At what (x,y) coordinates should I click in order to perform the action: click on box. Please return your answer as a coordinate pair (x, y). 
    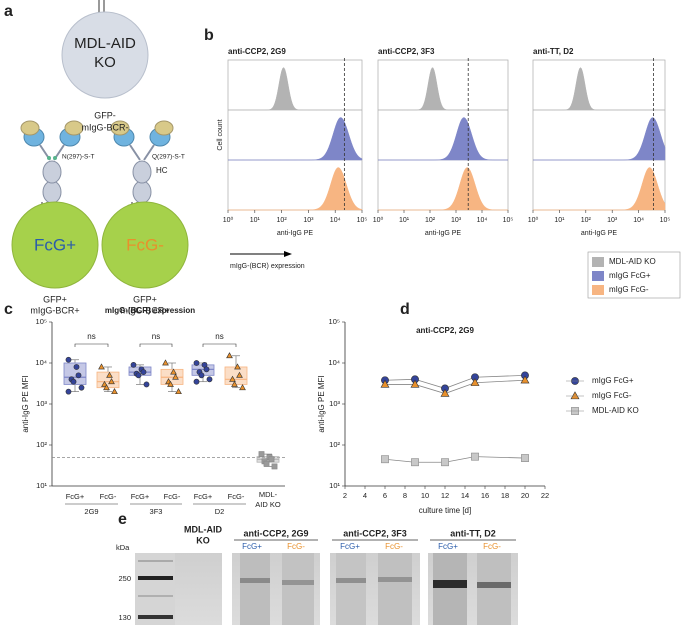
    Looking at the image, I should click on (236, 375).